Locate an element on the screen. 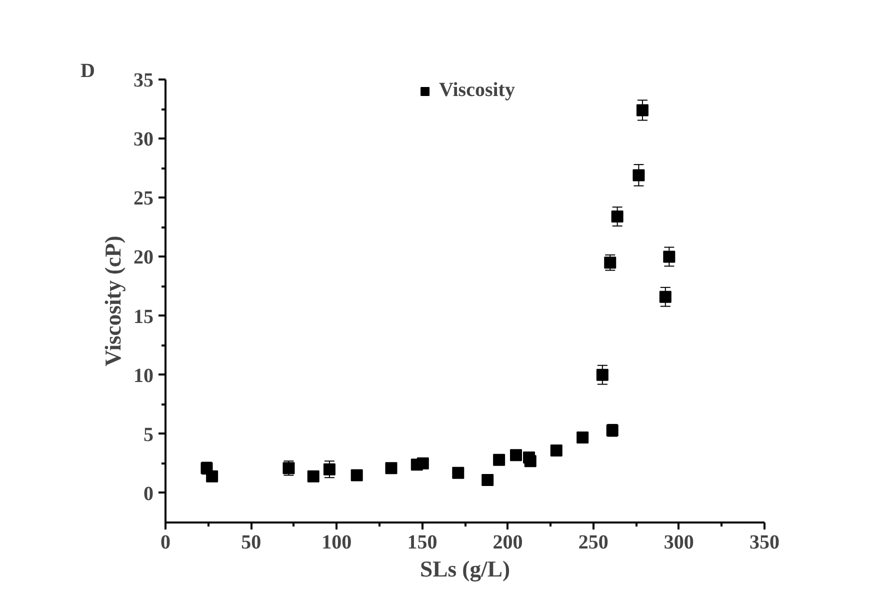 The image size is (872, 616). x-tick-label: 250 is located at coordinates (593, 543).